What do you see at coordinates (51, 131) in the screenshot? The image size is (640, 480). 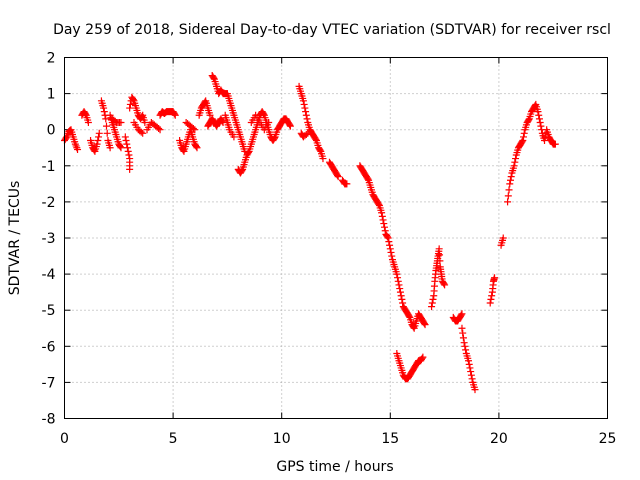 I see `y-tick-label-0: 0` at bounding box center [51, 131].